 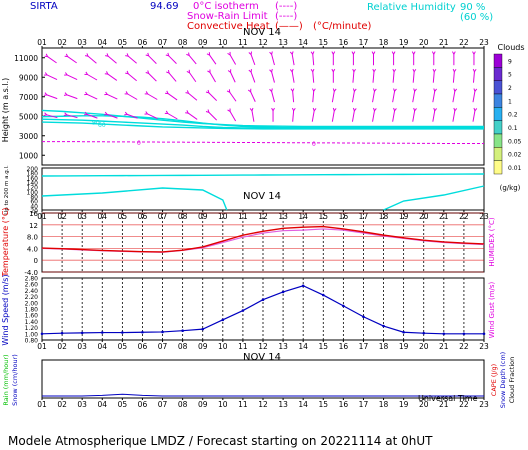 I want to click on wind-hour-label: 22, so click(x=464, y=346).